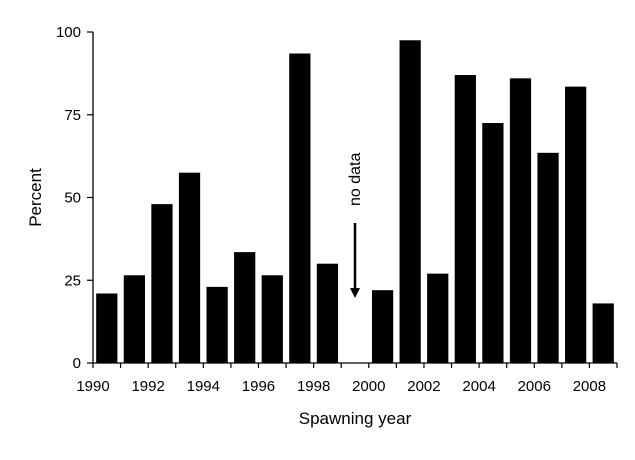 The width and height of the screenshot is (635, 460). What do you see at coordinates (410, 201) in the screenshot?
I see `bar-2001` at bounding box center [410, 201].